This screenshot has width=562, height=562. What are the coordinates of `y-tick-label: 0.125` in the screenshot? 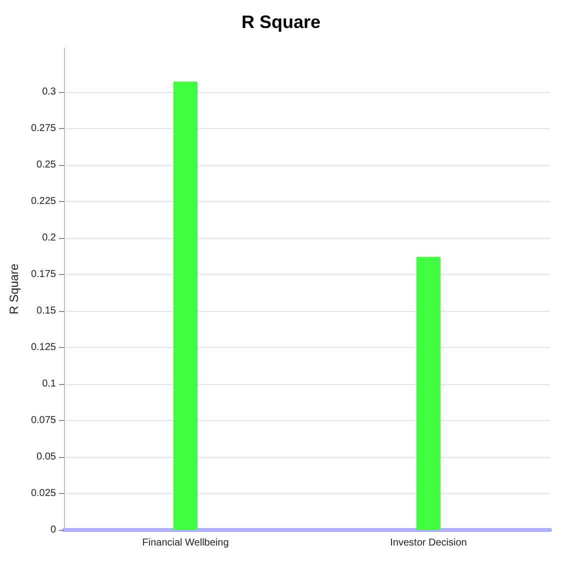 It's located at (43, 347).